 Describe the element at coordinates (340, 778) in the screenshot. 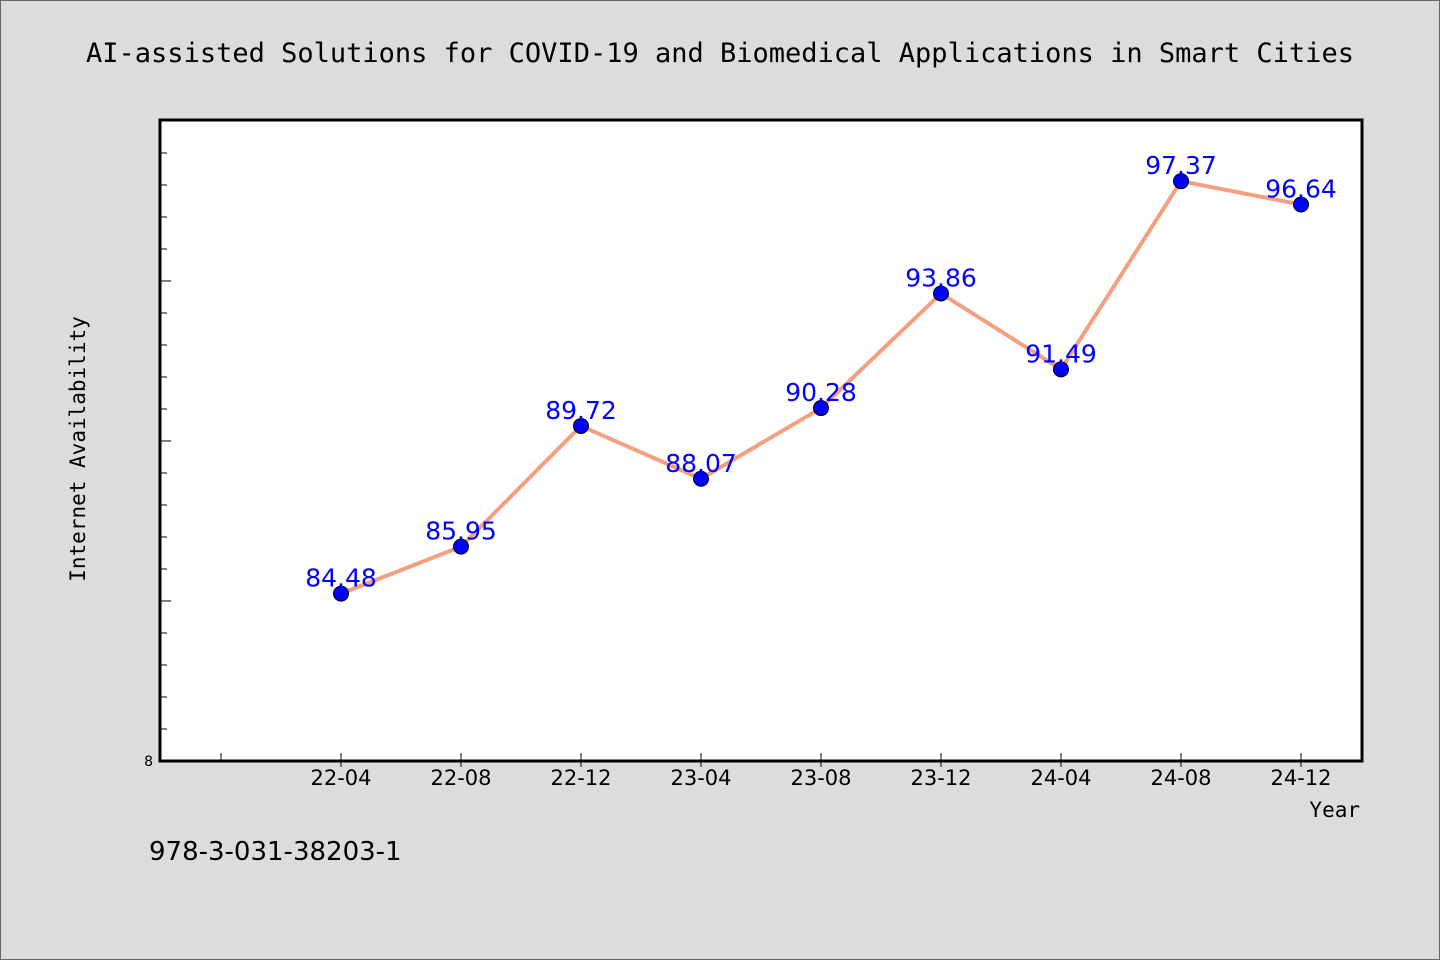

I see `x-tick-label: 22-04` at that location.